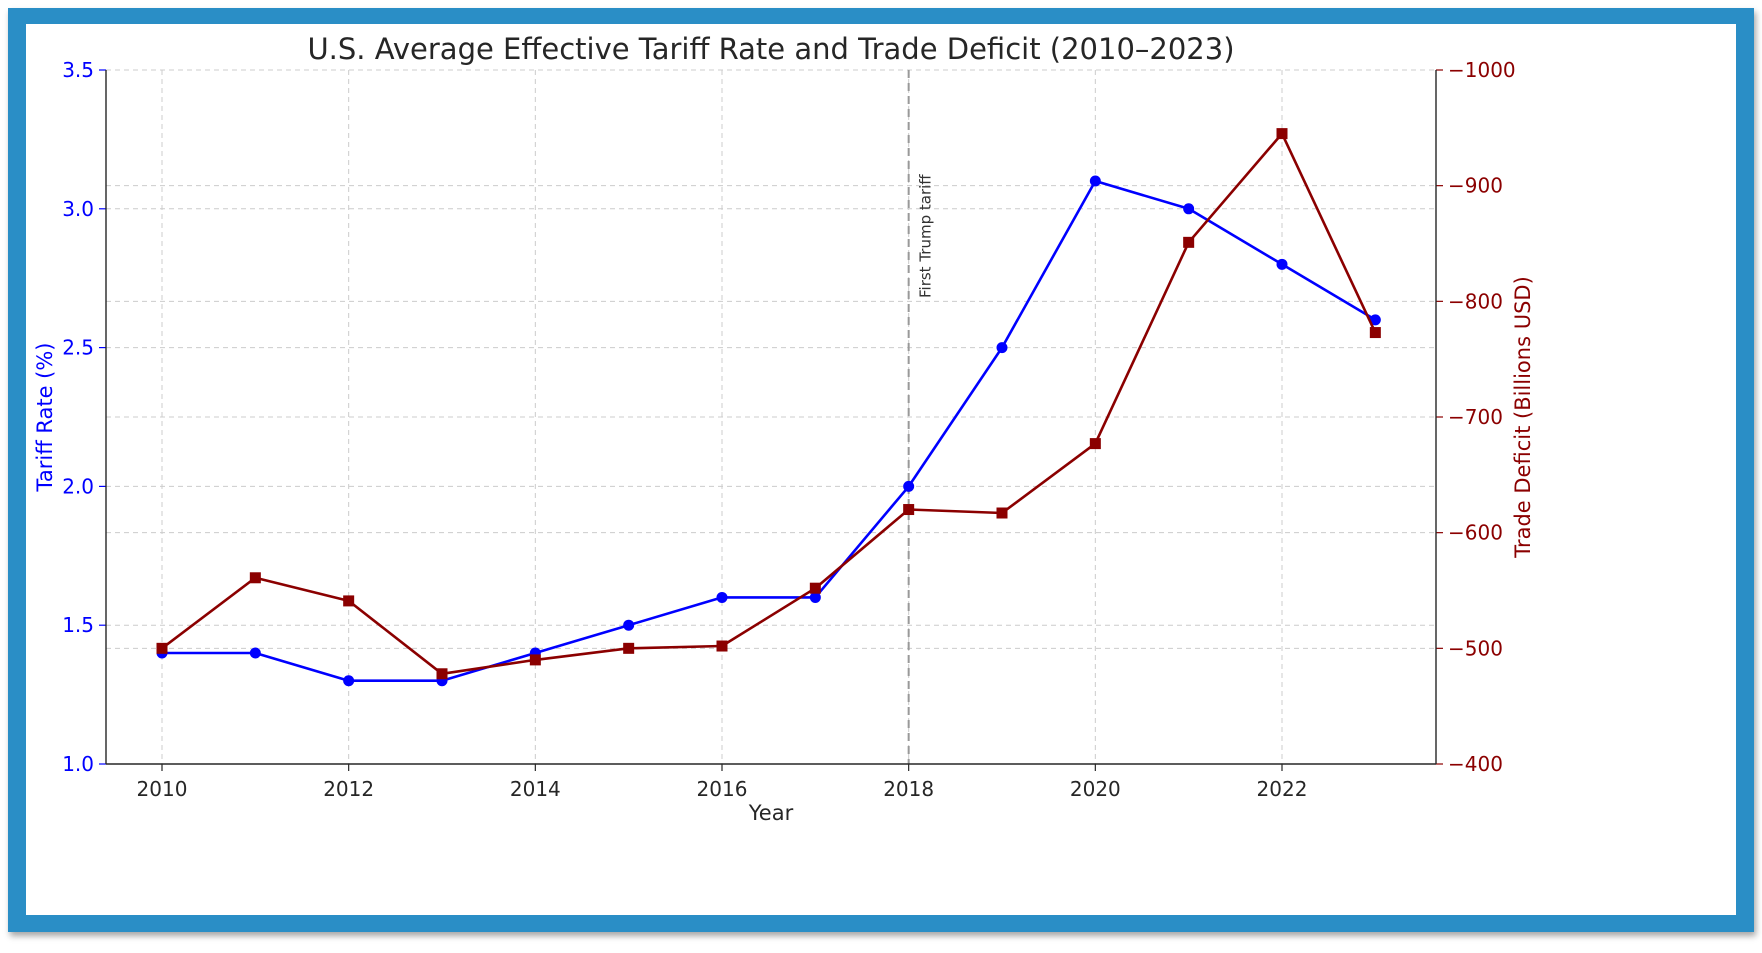 The image size is (1762, 953). What do you see at coordinates (1475, 764) in the screenshot?
I see `right-y-tick-label: −400` at bounding box center [1475, 764].